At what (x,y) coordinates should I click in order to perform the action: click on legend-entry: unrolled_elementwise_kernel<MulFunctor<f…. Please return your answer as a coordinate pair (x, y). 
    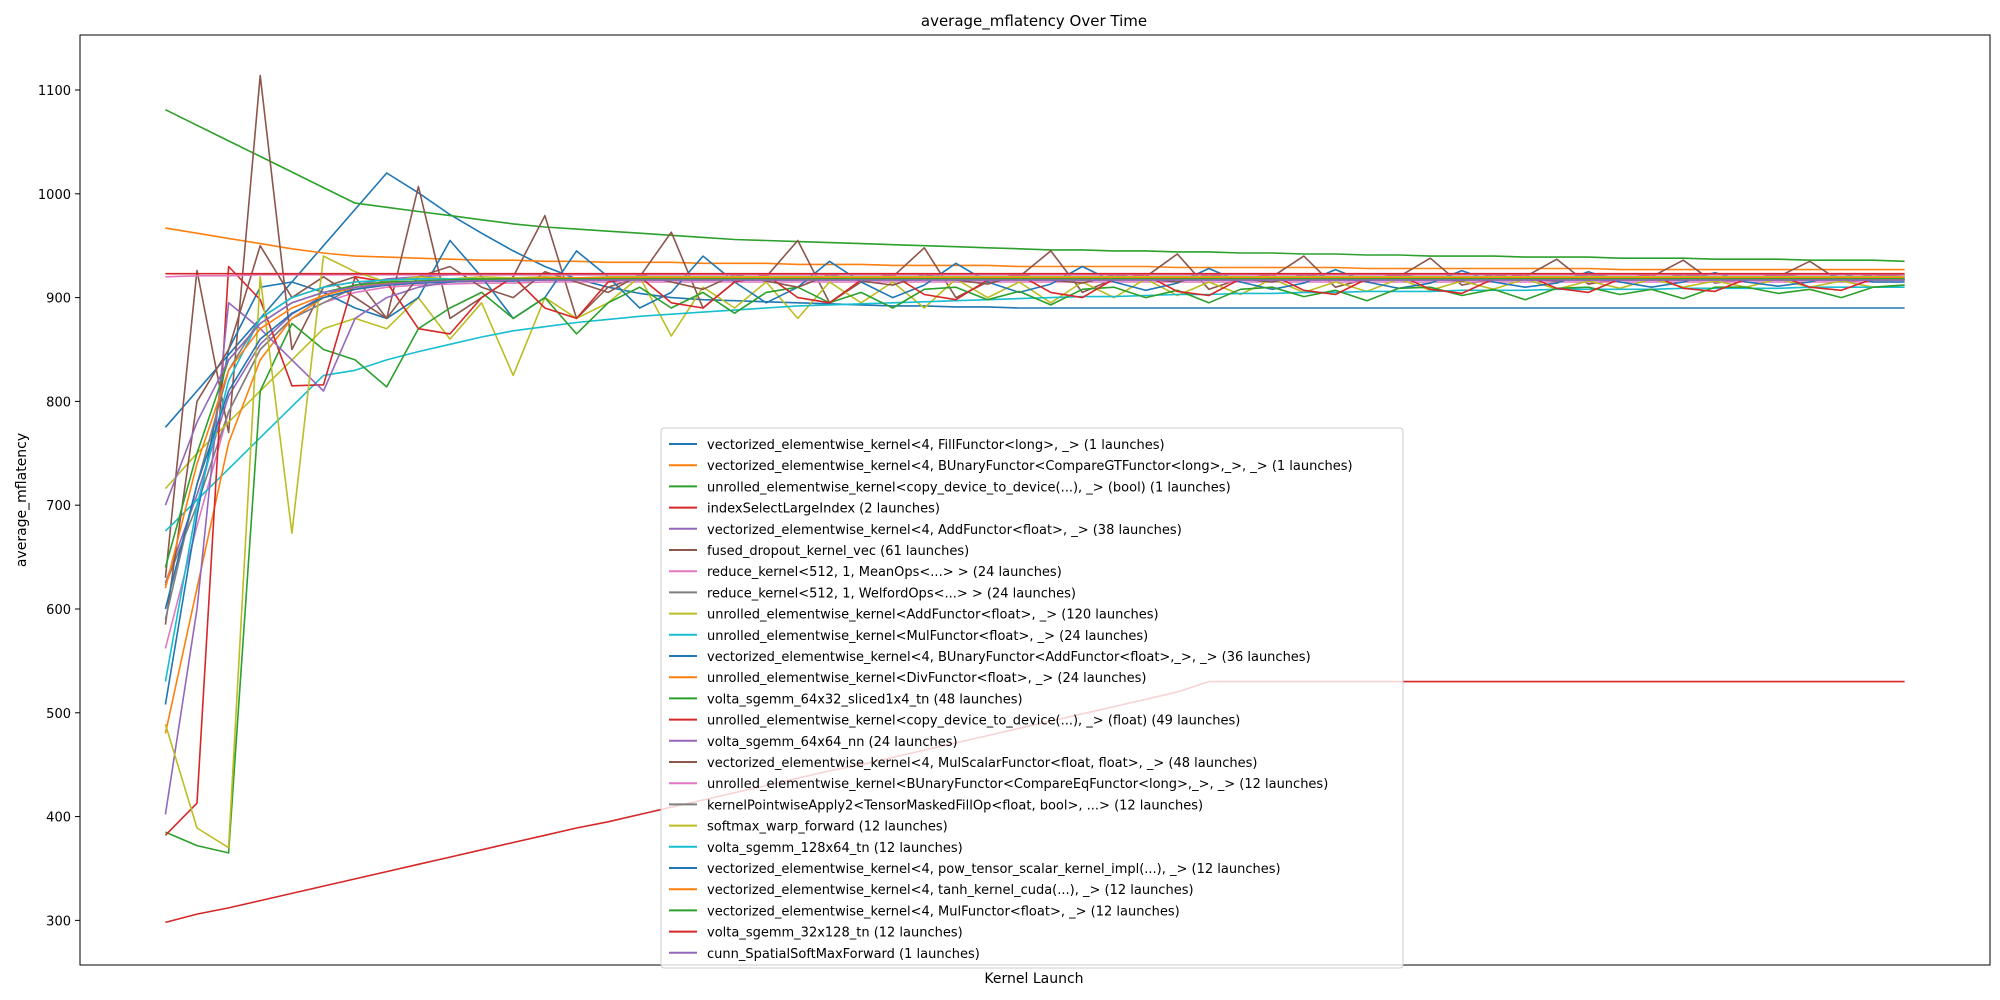
    Looking at the image, I should click on (908, 636).